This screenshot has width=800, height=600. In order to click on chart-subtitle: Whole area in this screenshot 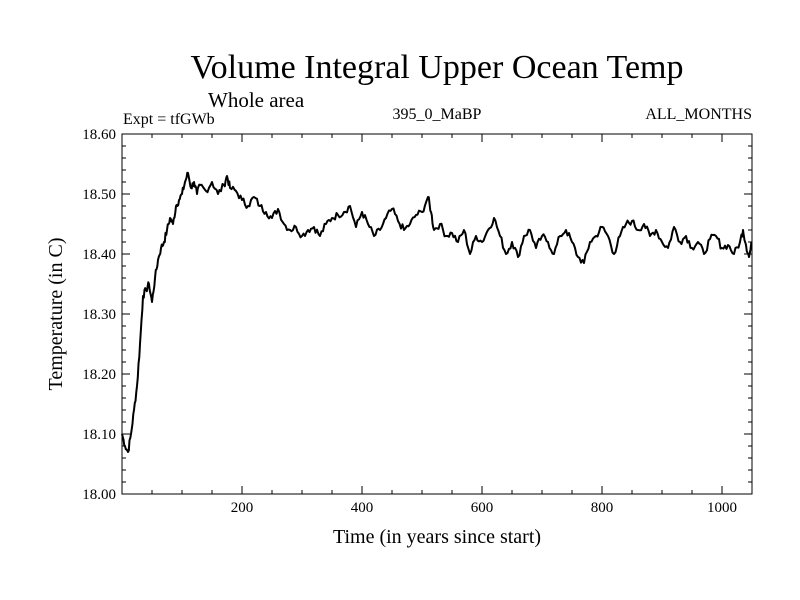, I will do `click(256, 100)`.